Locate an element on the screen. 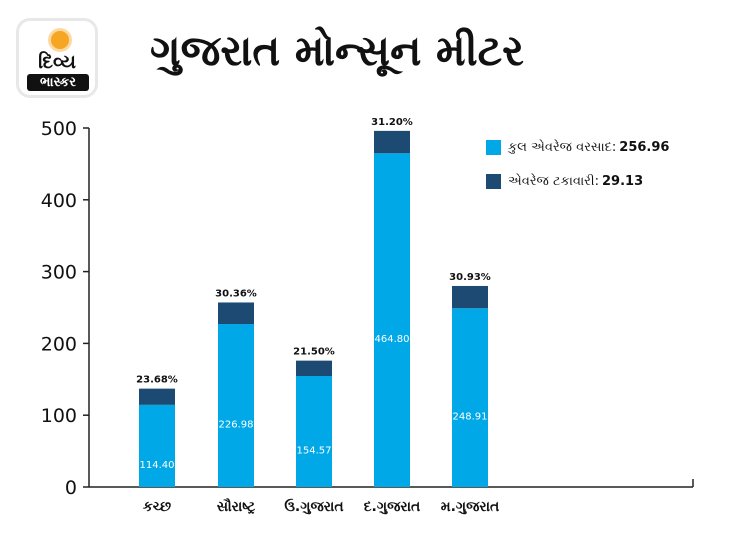 This screenshot has width=730, height=548. logo-line-2: ભાસ્કર is located at coordinates (58, 82).